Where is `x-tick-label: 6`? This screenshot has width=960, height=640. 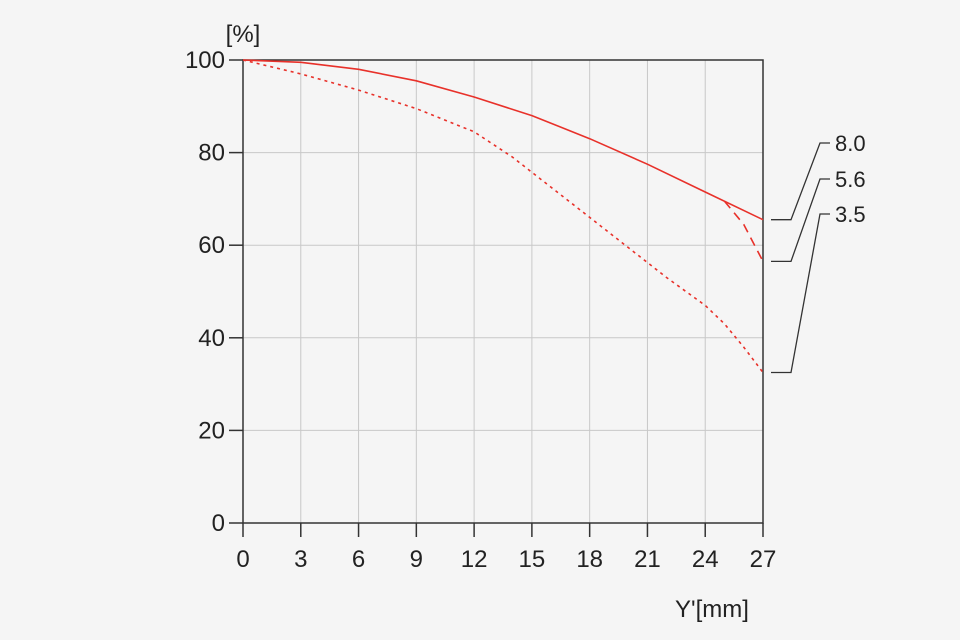 x-tick-label: 6 is located at coordinates (358, 559).